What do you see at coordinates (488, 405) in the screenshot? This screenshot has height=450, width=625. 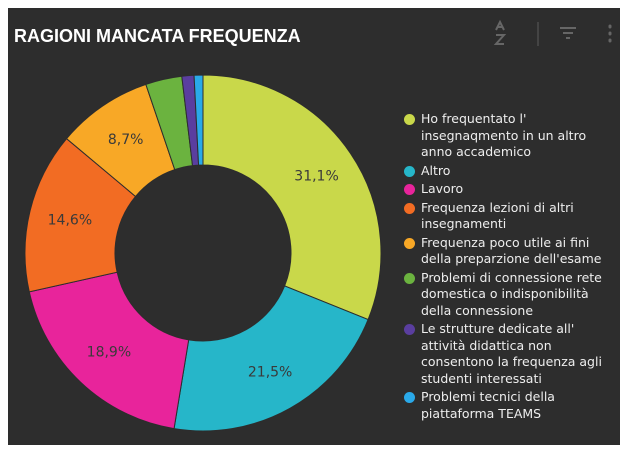 I see `legend-label: Problemi tecnici della piattaforma TEAMS` at bounding box center [488, 405].